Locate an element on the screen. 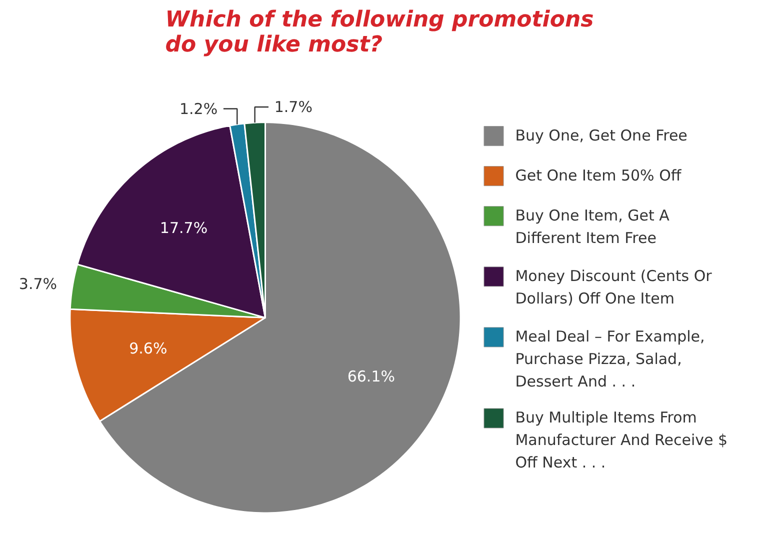 The width and height of the screenshot is (760, 556). legend-label: Buy Multiple Items From Manufacturer And Receive $ Off Next . . . is located at coordinates (621, 440).